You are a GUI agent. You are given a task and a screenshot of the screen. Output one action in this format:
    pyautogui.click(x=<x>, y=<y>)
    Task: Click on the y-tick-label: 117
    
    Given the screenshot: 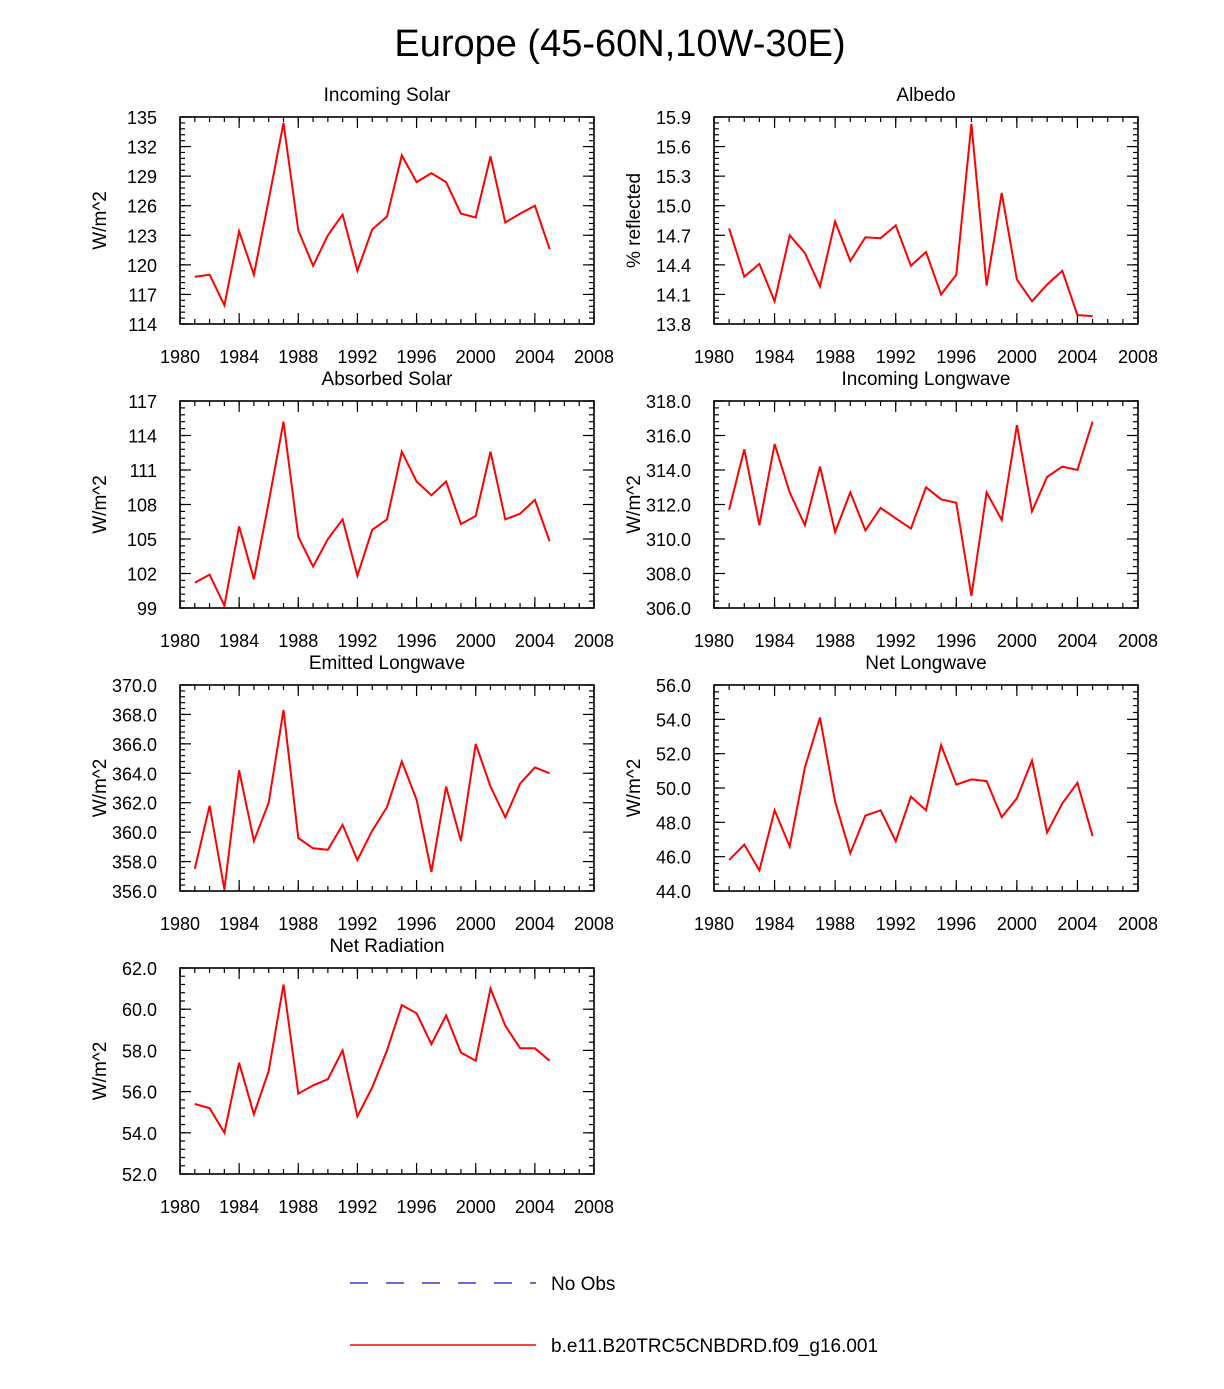 What is the action you would take?
    pyautogui.click(x=142, y=295)
    